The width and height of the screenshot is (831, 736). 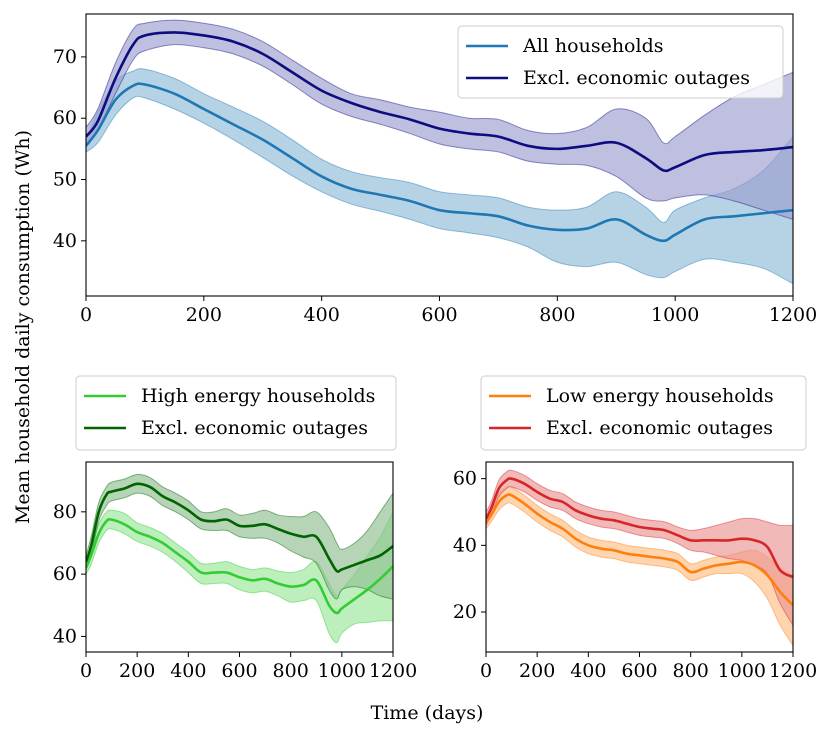 I want to click on shared-x-axis-label: Time (days), so click(x=427, y=713).